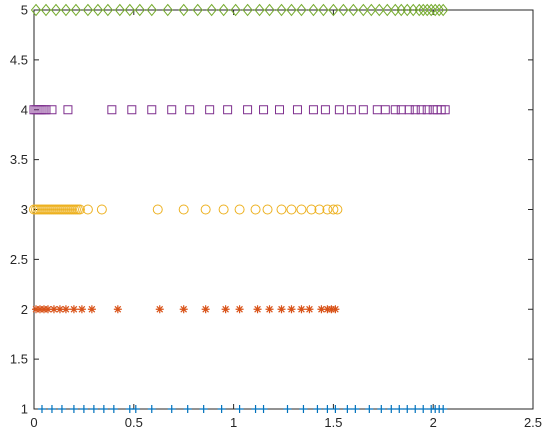 The image size is (550, 435). What do you see at coordinates (24, 10) in the screenshot?
I see `y-tick-label: 5` at bounding box center [24, 10].